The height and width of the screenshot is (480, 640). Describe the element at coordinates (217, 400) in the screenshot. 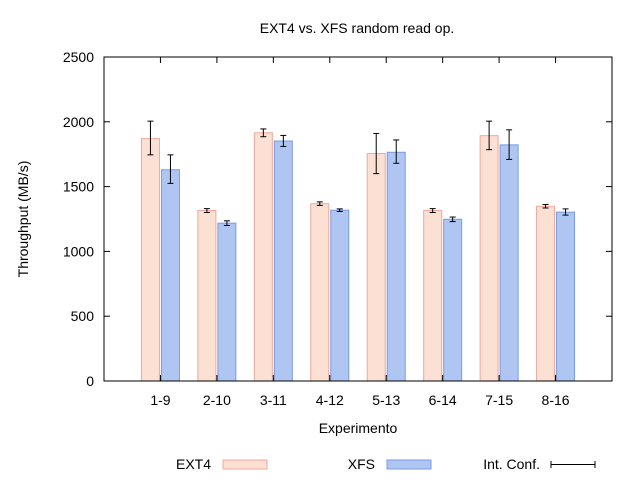

I see `x-tick-label: 2-10` at that location.